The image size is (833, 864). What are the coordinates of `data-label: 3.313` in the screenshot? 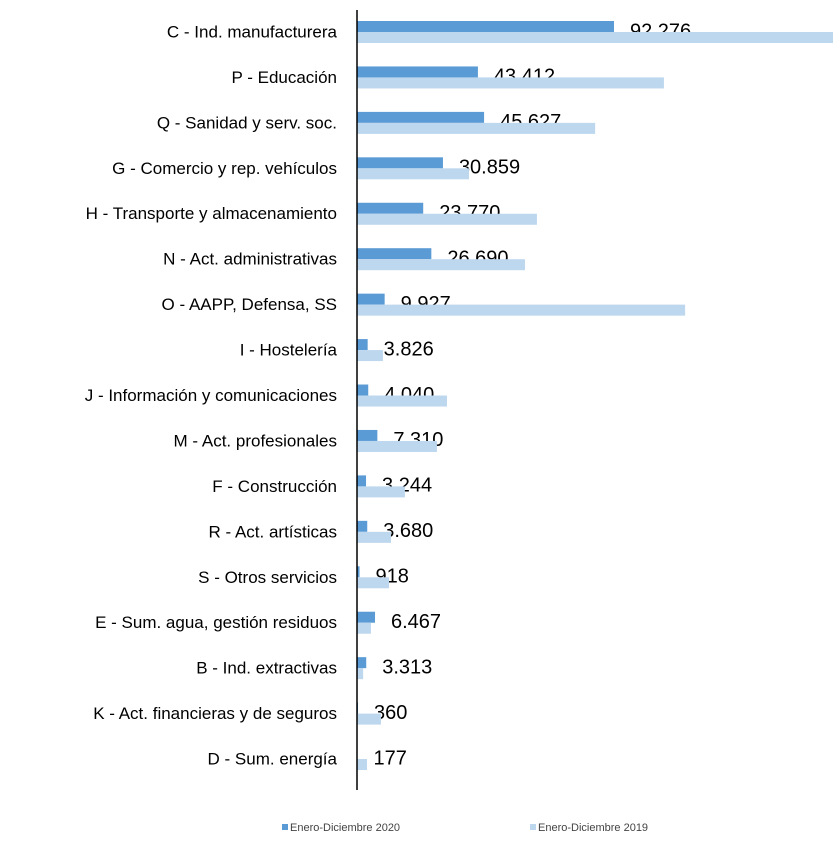 It's located at (407, 667).